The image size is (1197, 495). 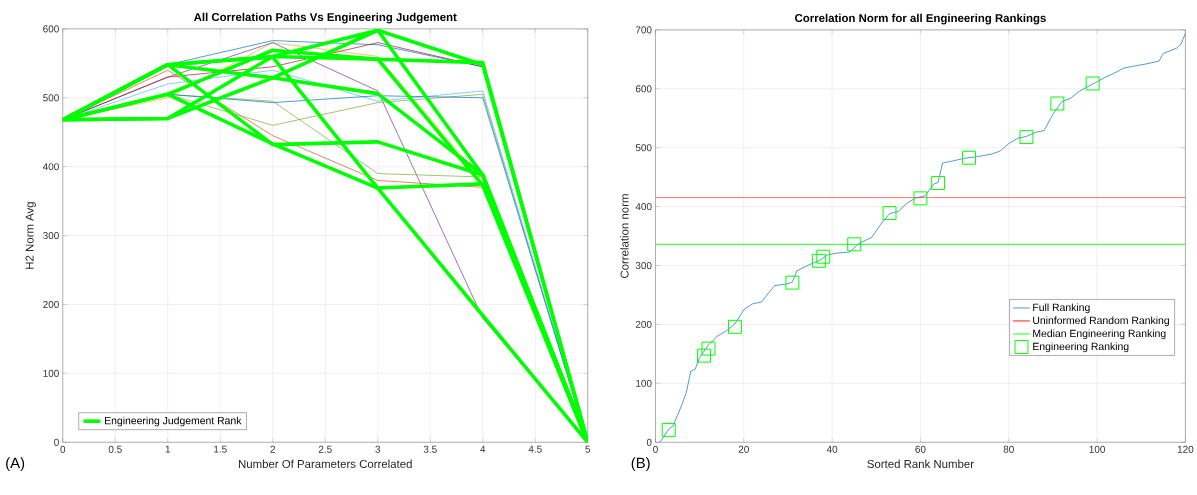 What do you see at coordinates (1008, 449) in the screenshot?
I see `x-tick-label: 80` at bounding box center [1008, 449].